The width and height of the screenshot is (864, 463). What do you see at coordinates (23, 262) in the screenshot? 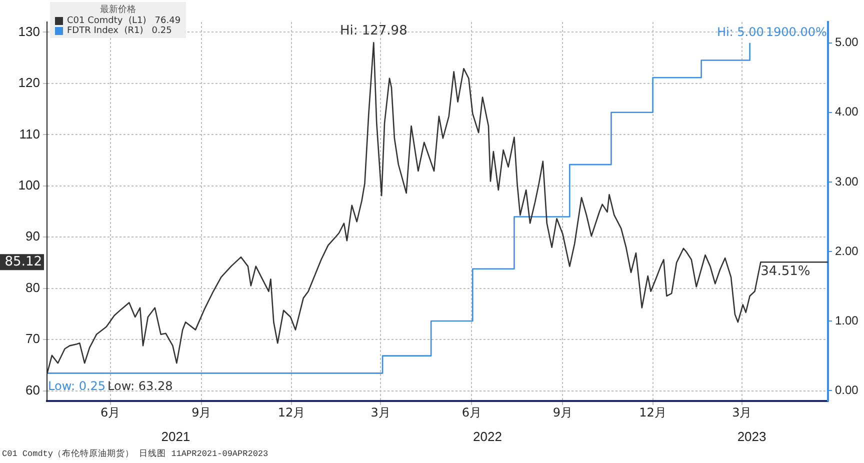
I see `text: 85.12` at bounding box center [23, 262].